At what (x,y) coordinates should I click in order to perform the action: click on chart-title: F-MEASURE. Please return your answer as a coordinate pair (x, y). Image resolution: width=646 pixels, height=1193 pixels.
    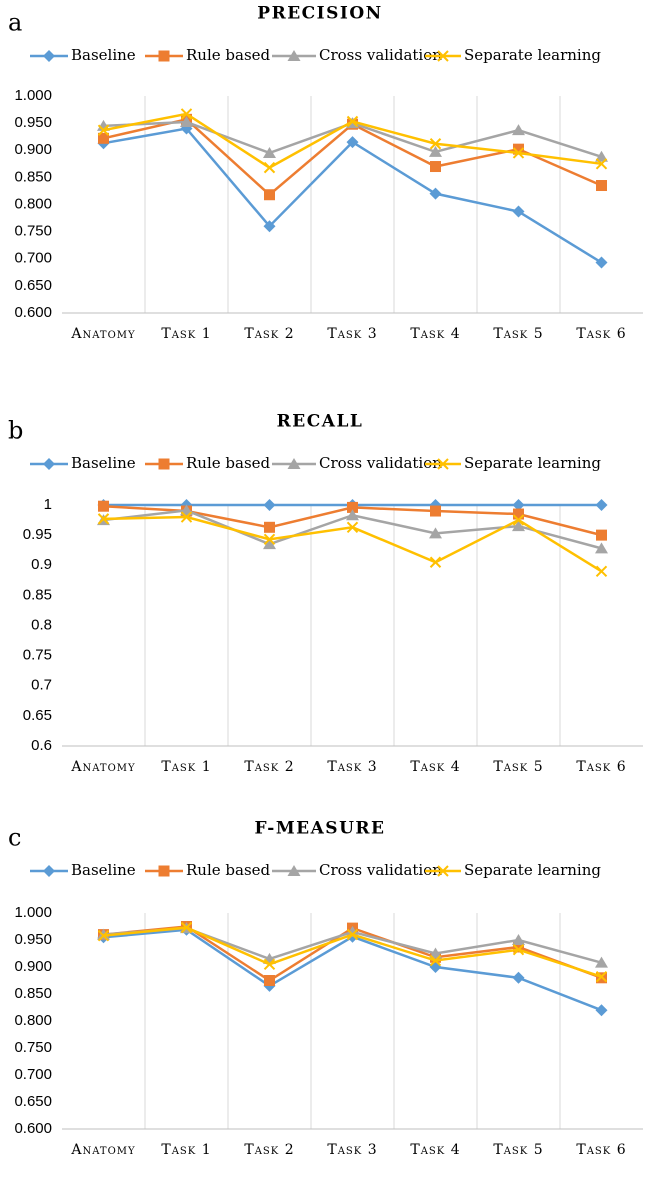
    Looking at the image, I should click on (319, 829).